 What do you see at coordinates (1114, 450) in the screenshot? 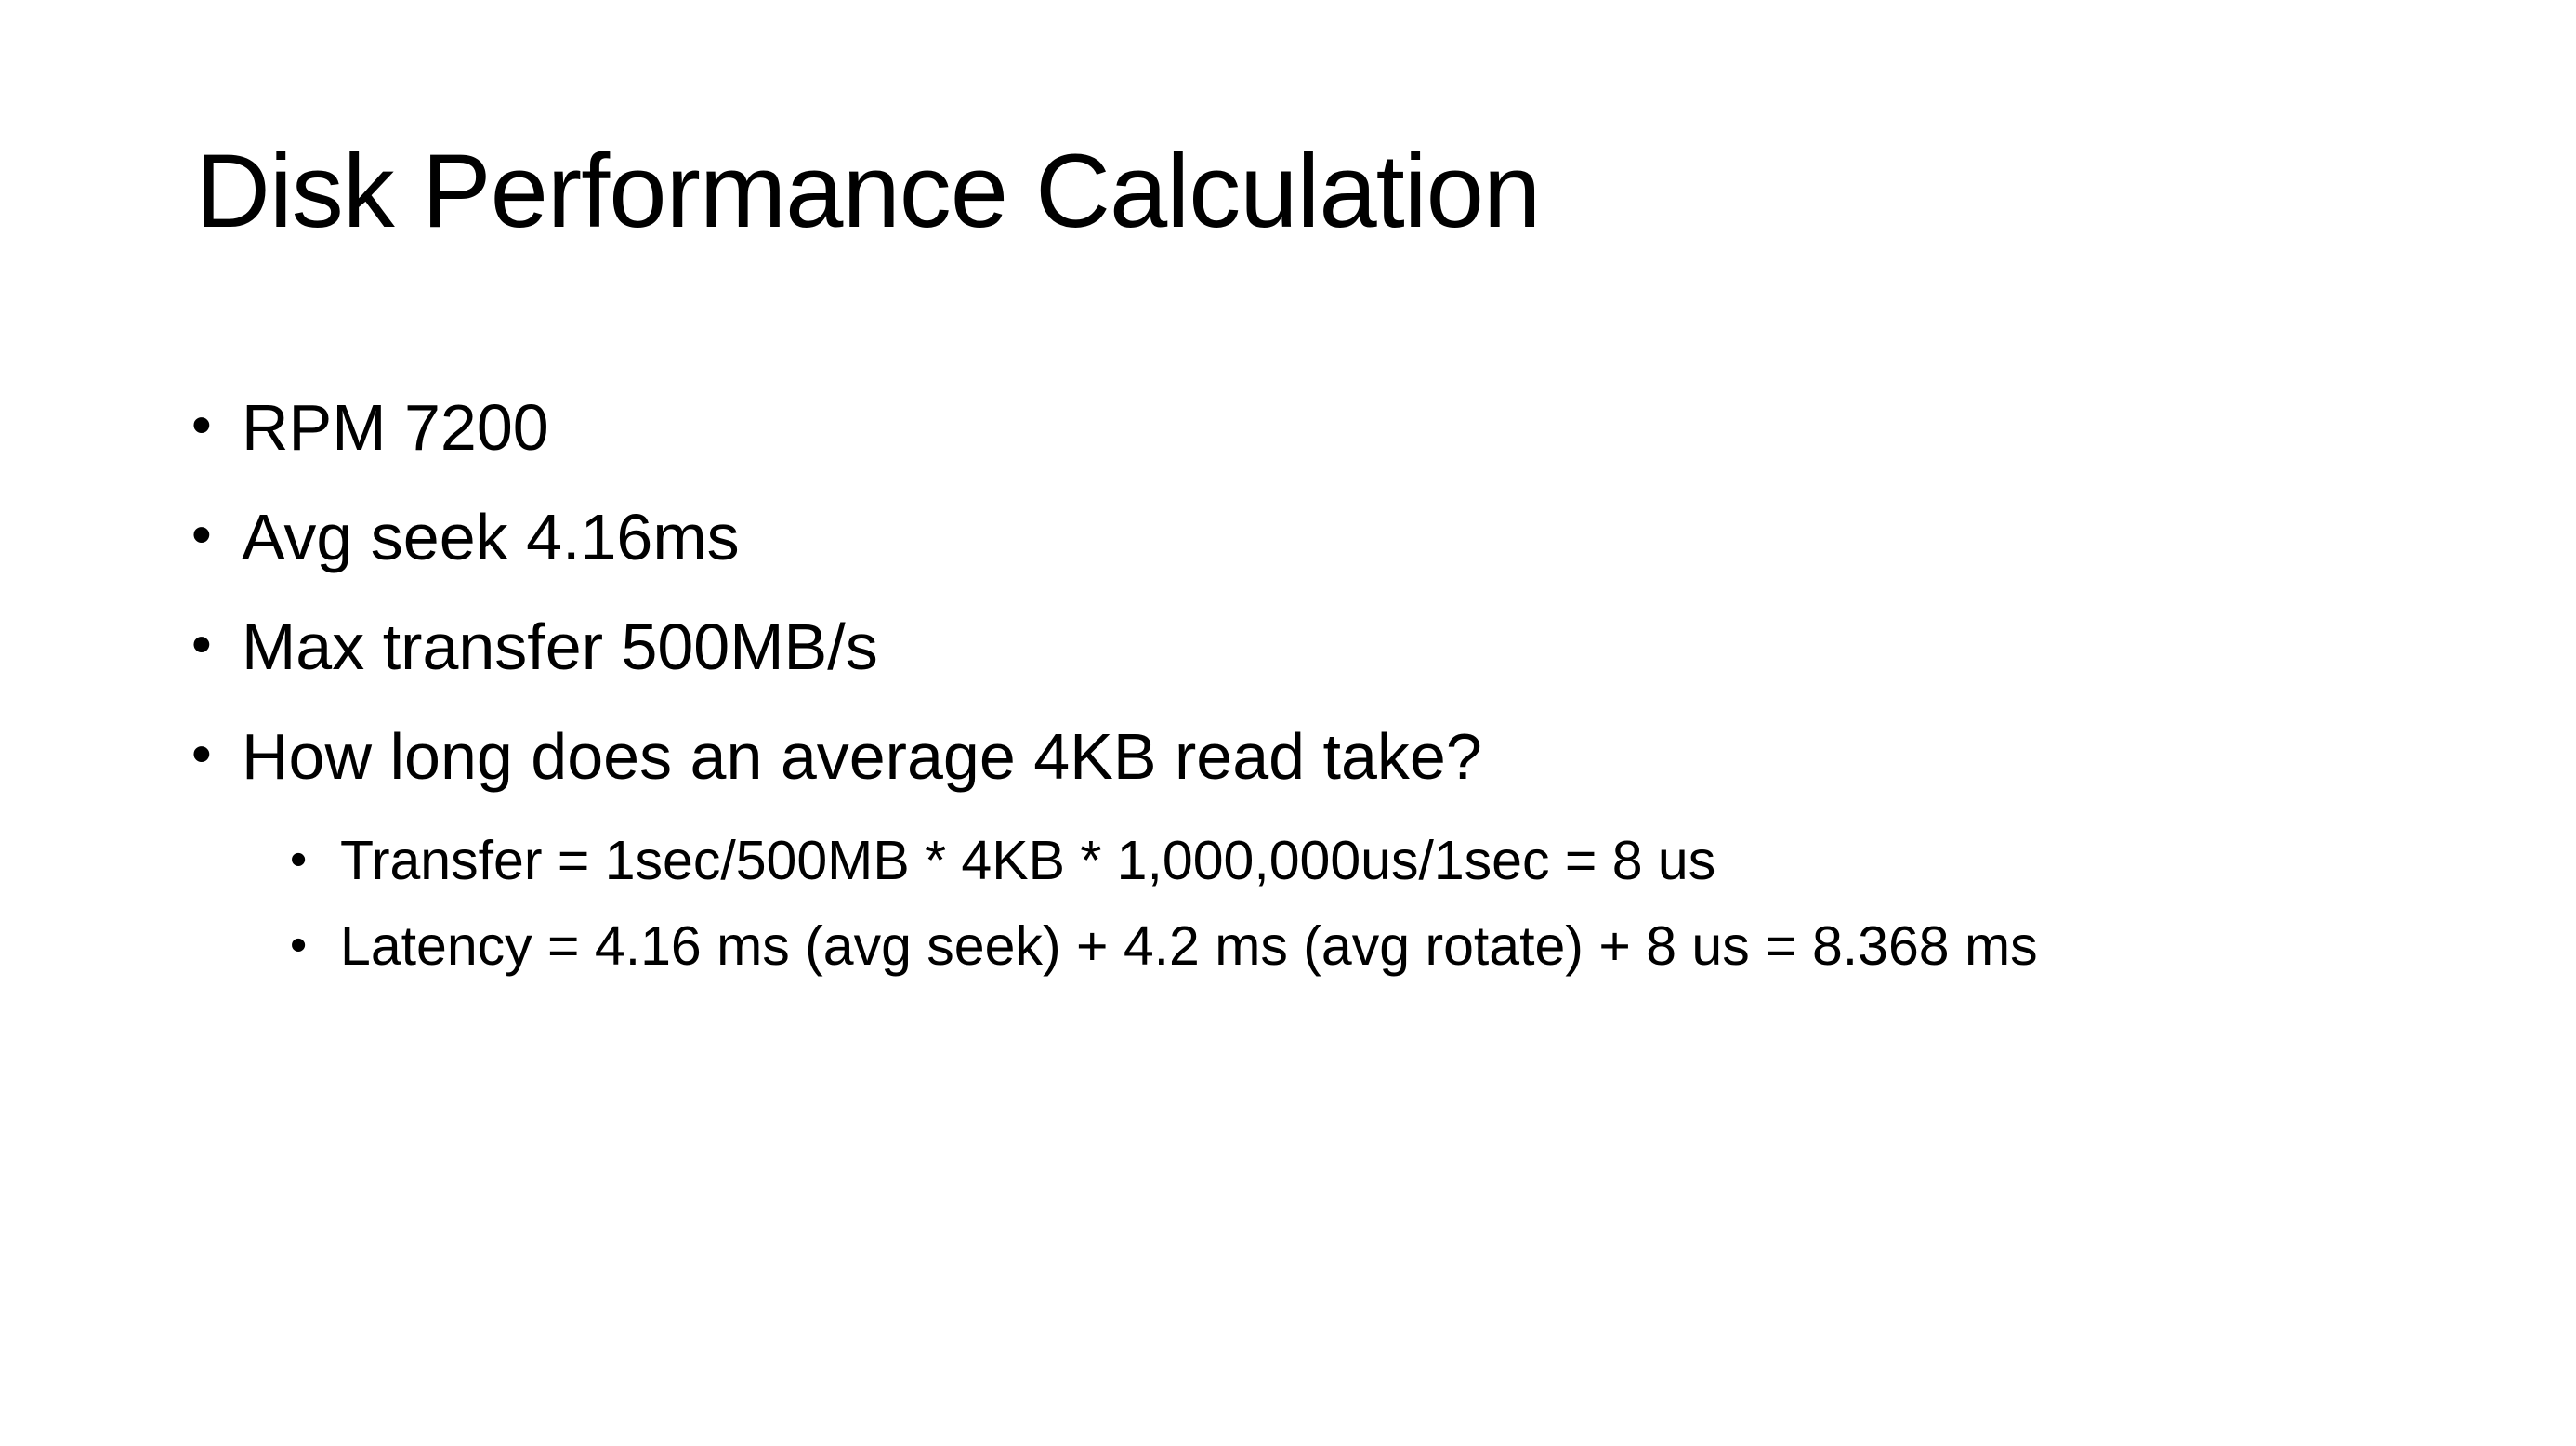
I see `bullet-item-rpm: • RPM 7200` at bounding box center [1114, 450].